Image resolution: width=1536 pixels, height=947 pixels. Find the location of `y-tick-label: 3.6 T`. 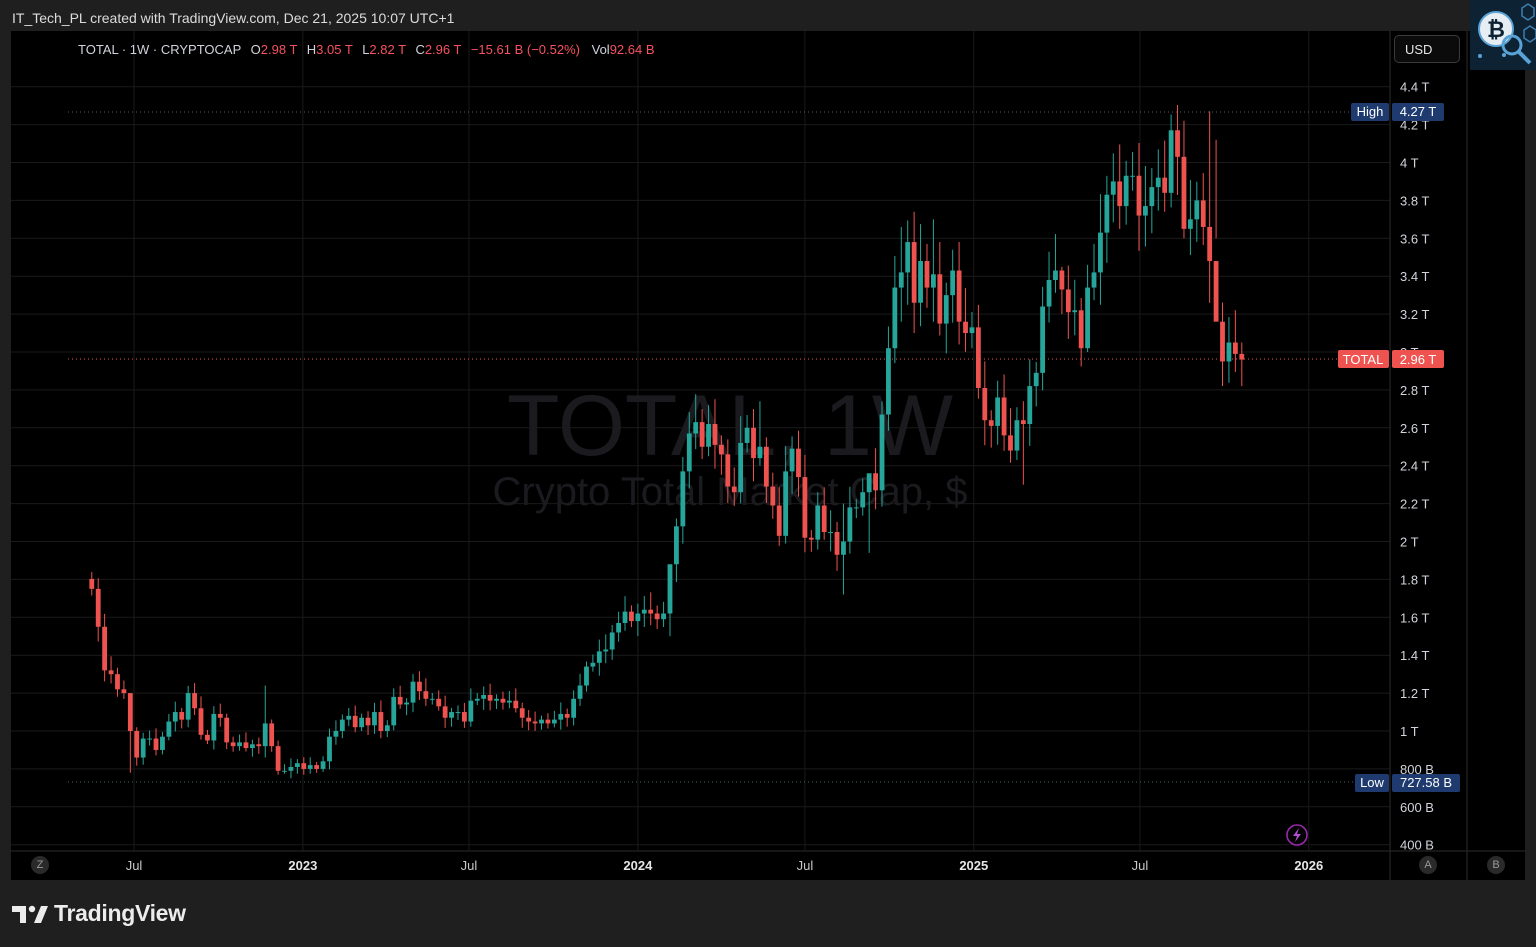

y-tick-label: 3.6 T is located at coordinates (1414, 238).